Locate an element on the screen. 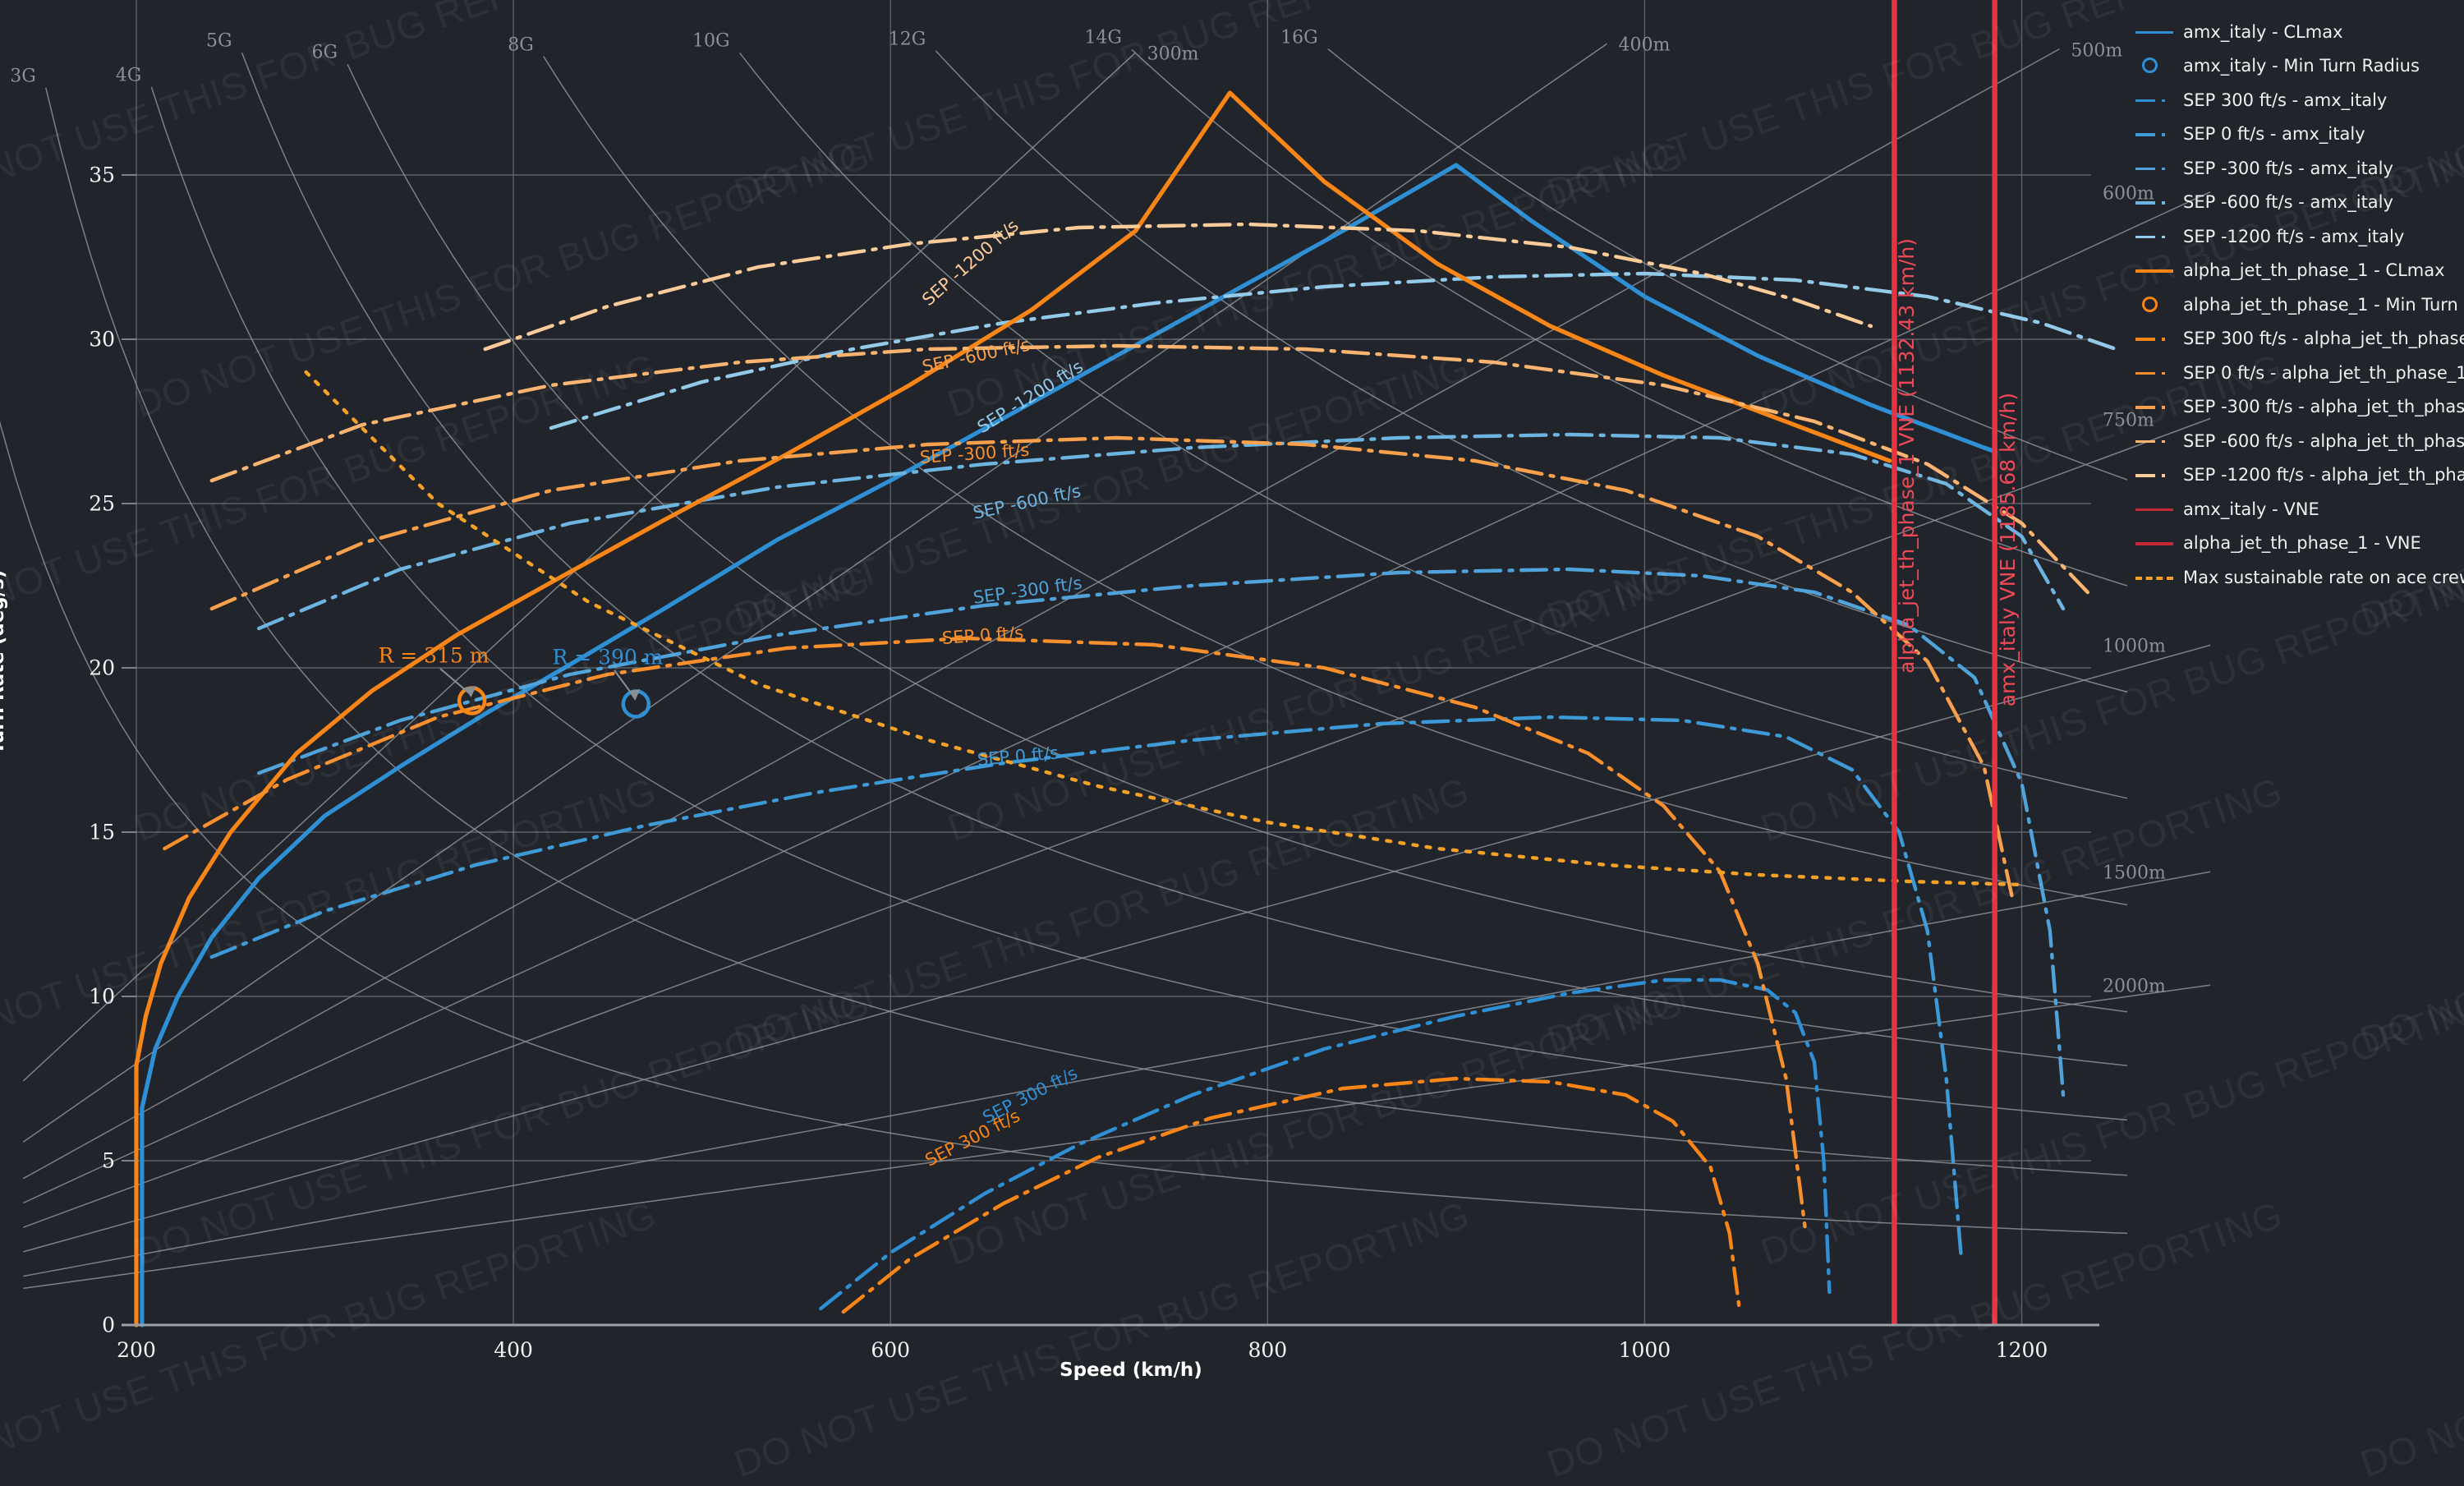 The width and height of the screenshot is (2464, 1486). legend-item: SEP -600 ft/s - alpha_jet_th_phase_1 is located at coordinates (2299, 441).